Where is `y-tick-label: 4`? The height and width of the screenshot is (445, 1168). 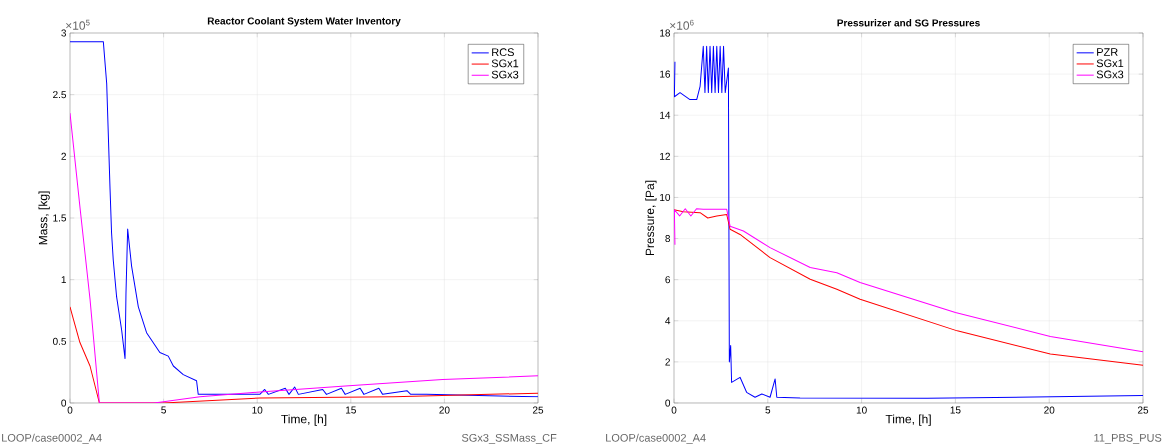
y-tick-label: 4 is located at coordinates (668, 321).